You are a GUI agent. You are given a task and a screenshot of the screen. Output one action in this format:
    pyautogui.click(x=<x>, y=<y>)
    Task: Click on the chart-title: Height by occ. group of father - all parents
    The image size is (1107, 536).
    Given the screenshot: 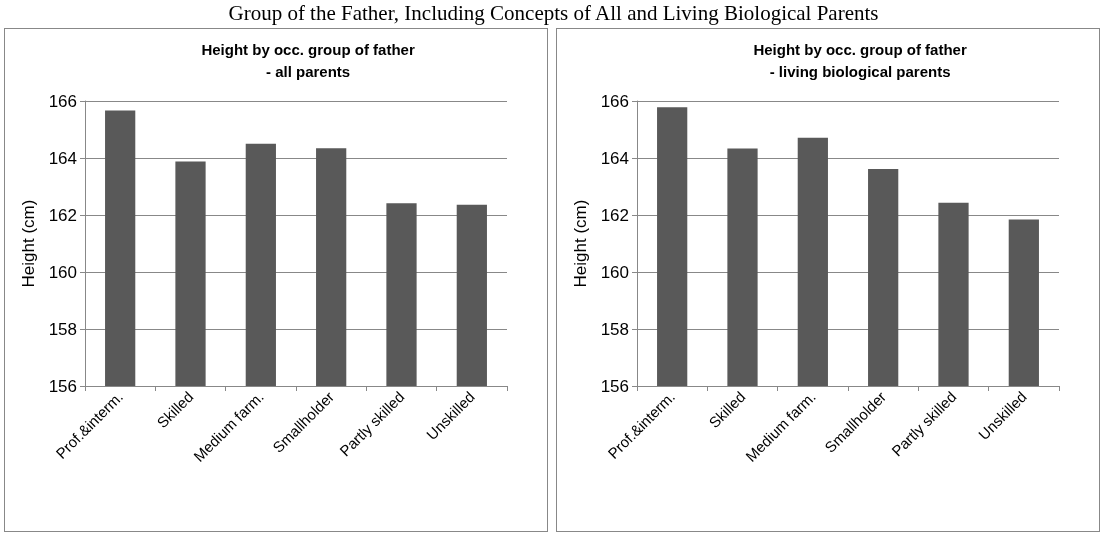 What is the action you would take?
    pyautogui.click(x=308, y=60)
    